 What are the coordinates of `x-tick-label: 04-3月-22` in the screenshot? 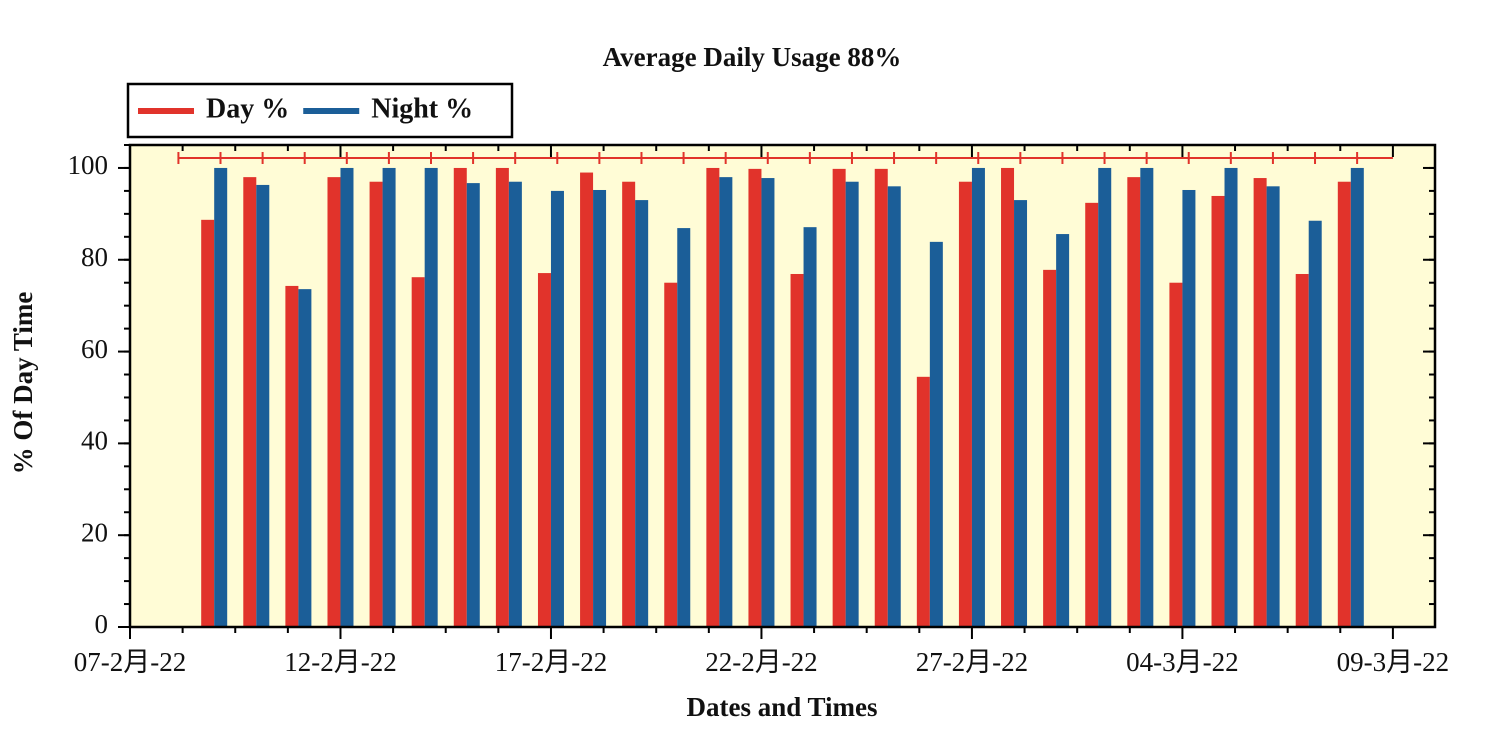 It's located at (1182, 662).